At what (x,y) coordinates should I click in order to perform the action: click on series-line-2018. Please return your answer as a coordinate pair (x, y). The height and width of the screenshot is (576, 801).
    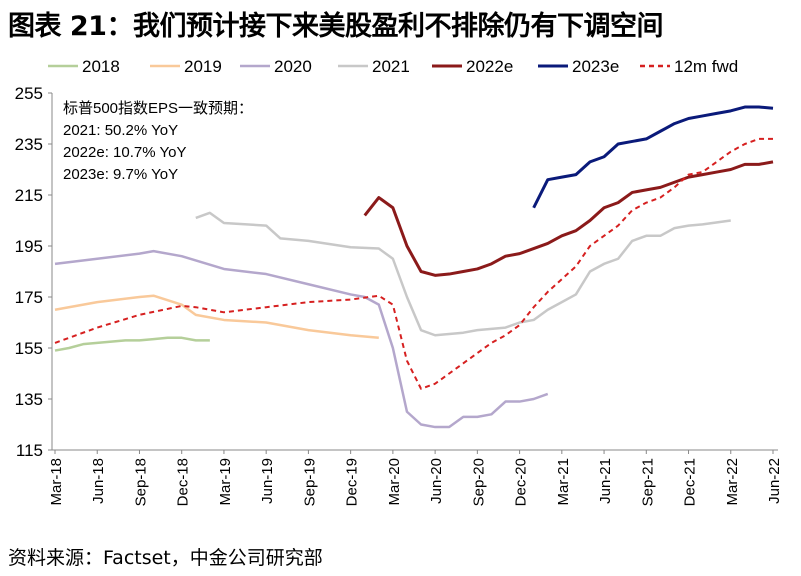
    Looking at the image, I should click on (132, 344).